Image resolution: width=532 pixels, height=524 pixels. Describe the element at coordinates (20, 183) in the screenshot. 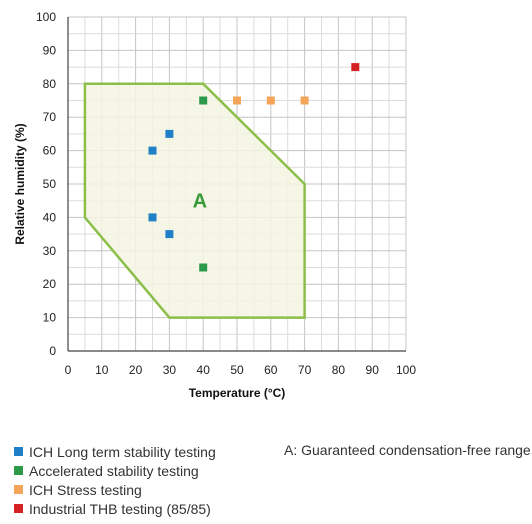

I see `y-axis-title: Relative humidity (%)` at that location.